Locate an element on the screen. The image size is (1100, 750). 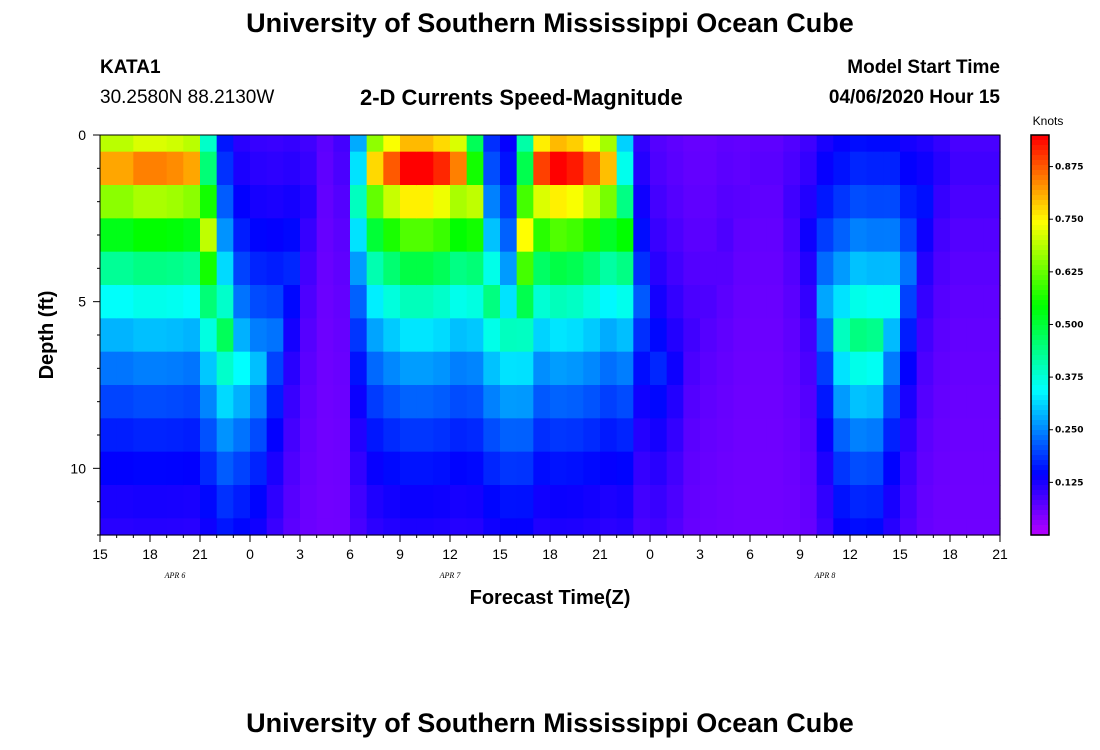
colorbar-tick-label: 0.875 is located at coordinates (1069, 168).